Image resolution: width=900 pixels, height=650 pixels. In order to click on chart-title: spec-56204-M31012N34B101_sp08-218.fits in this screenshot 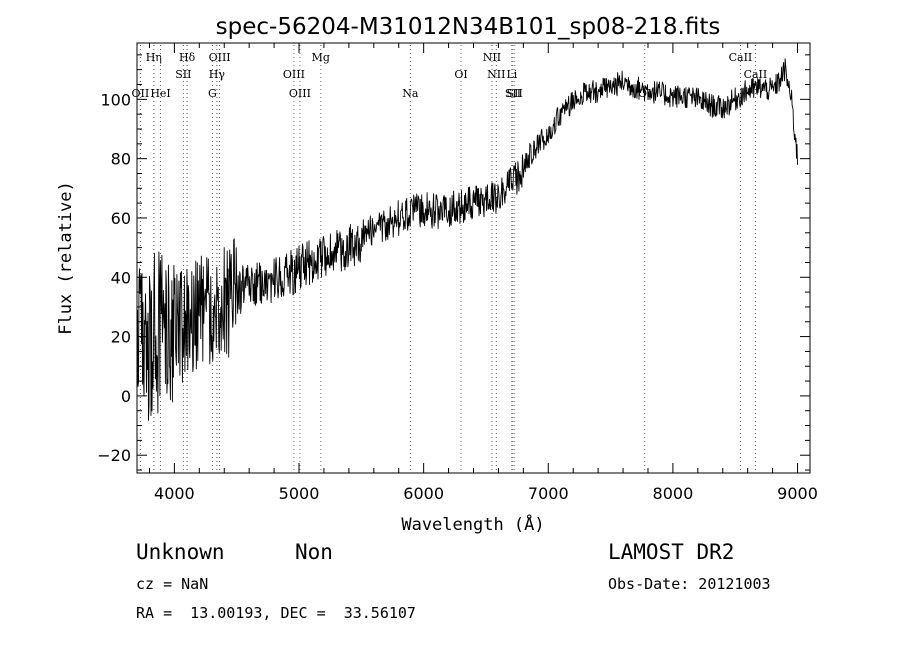, I will do `click(468, 27)`.